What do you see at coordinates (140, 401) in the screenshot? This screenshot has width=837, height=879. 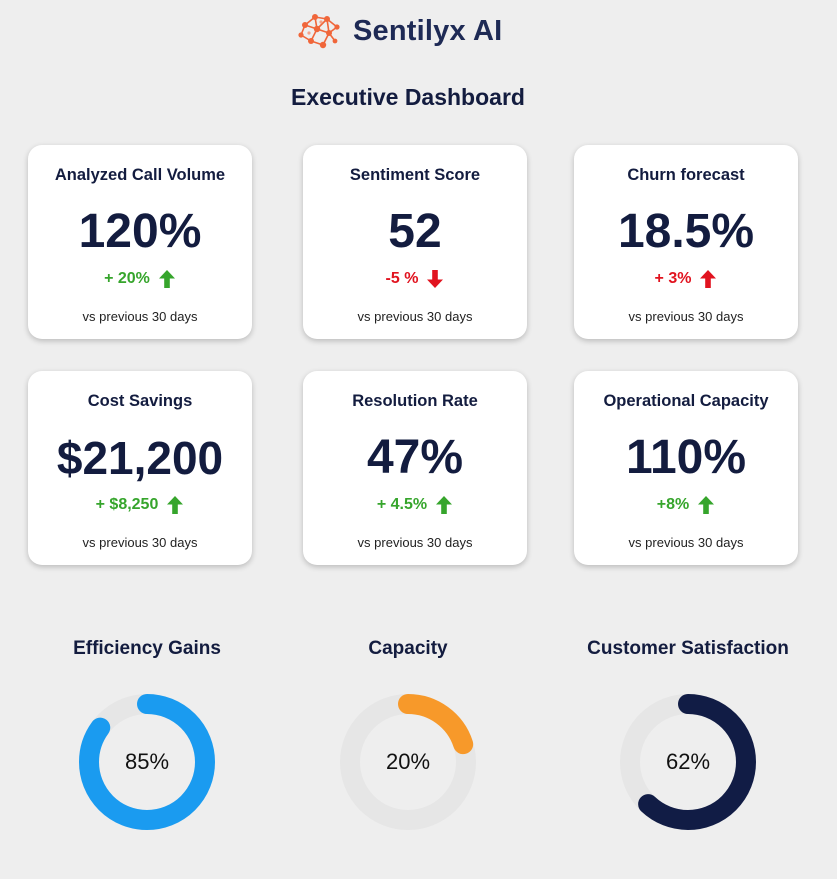 I see `kpi-title: Cost Savings` at bounding box center [140, 401].